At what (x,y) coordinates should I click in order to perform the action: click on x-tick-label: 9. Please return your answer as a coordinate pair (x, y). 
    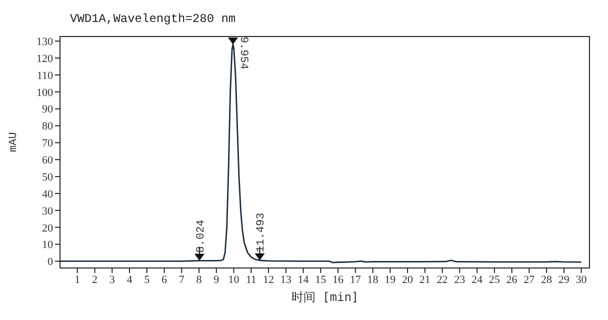
    Looking at the image, I should click on (217, 280).